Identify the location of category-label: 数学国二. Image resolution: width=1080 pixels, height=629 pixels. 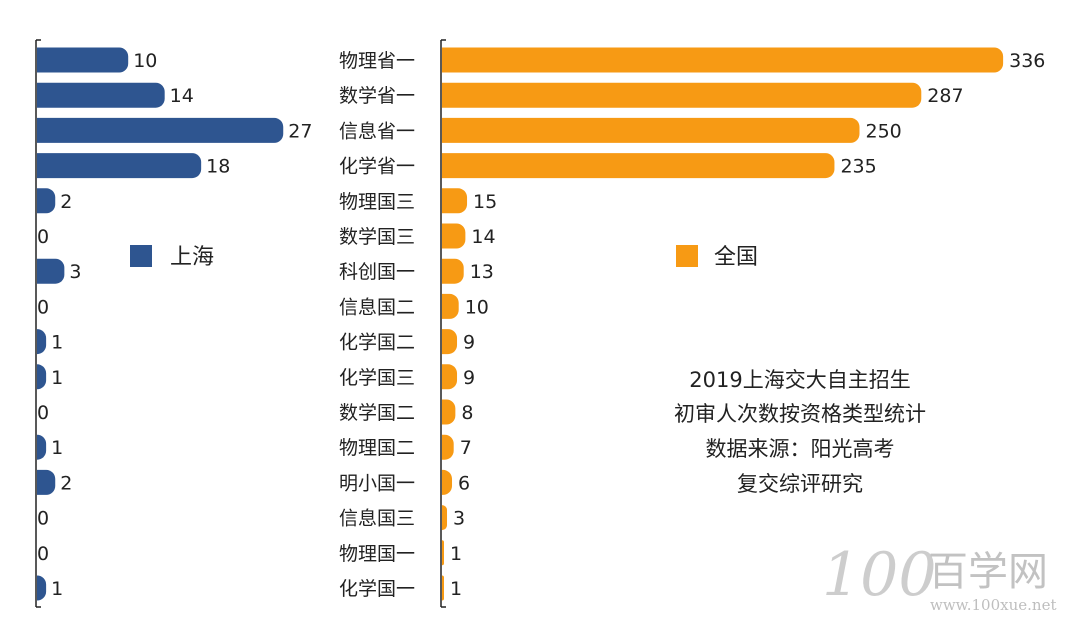
(377, 413).